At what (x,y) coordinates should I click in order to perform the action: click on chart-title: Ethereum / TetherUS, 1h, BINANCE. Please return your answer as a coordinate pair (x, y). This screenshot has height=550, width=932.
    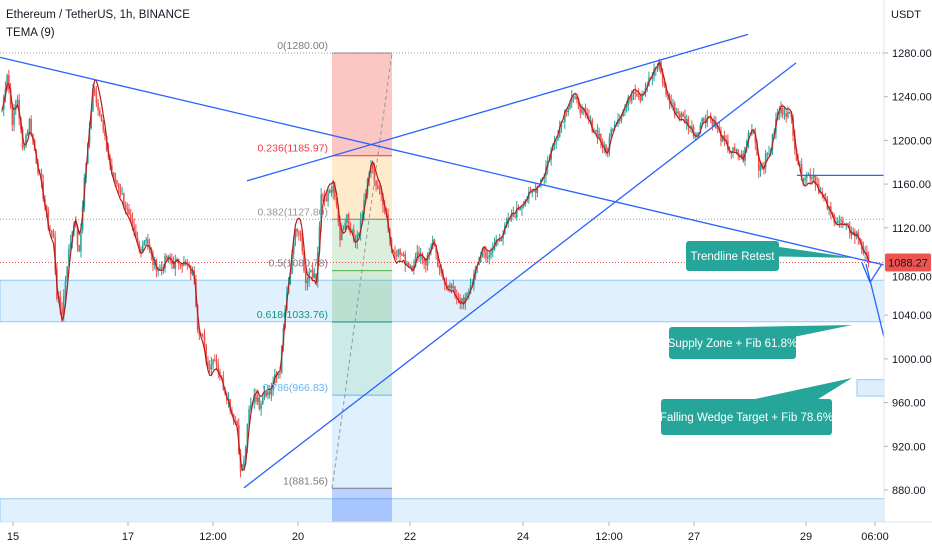
    Looking at the image, I should click on (98, 15).